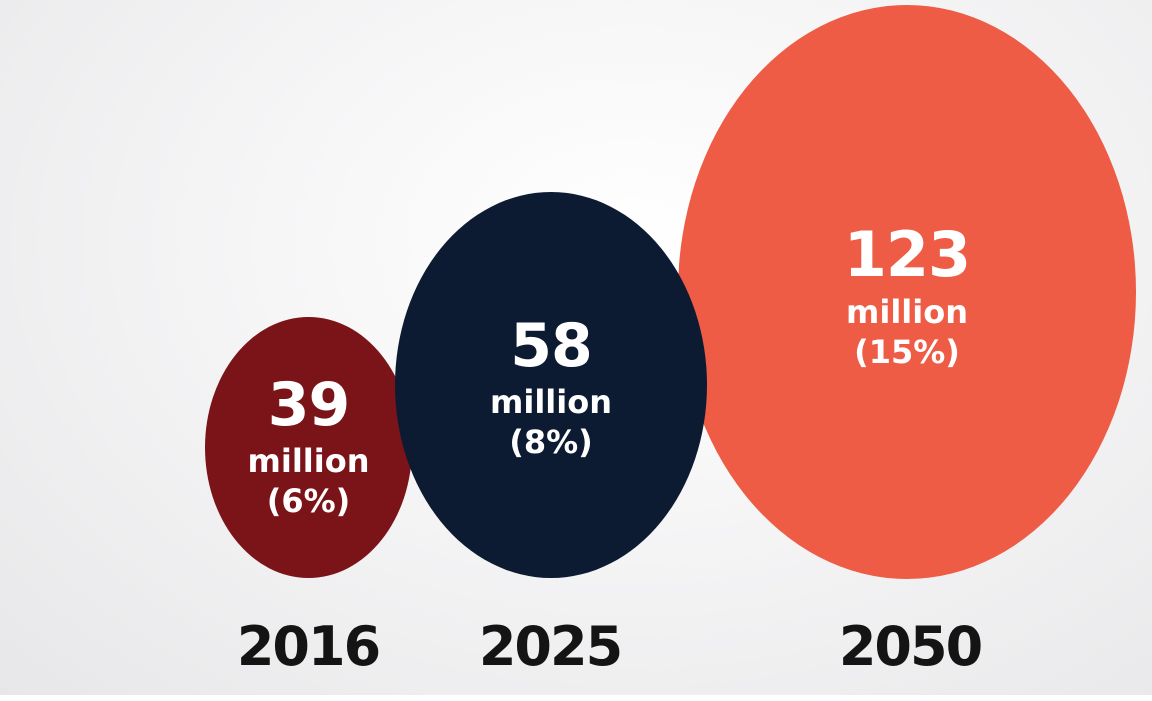 The width and height of the screenshot is (1152, 701). What do you see at coordinates (551, 346) in the screenshot?
I see `value-label-2025: 58` at bounding box center [551, 346].